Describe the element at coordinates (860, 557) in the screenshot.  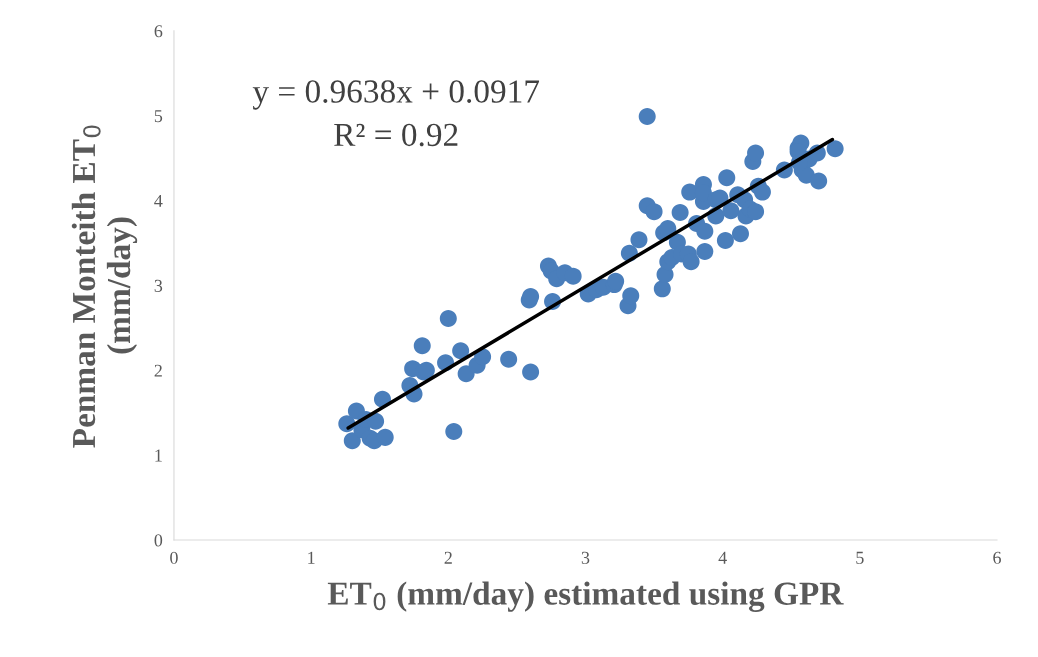
I see `x-tick-label: 5` at that location.